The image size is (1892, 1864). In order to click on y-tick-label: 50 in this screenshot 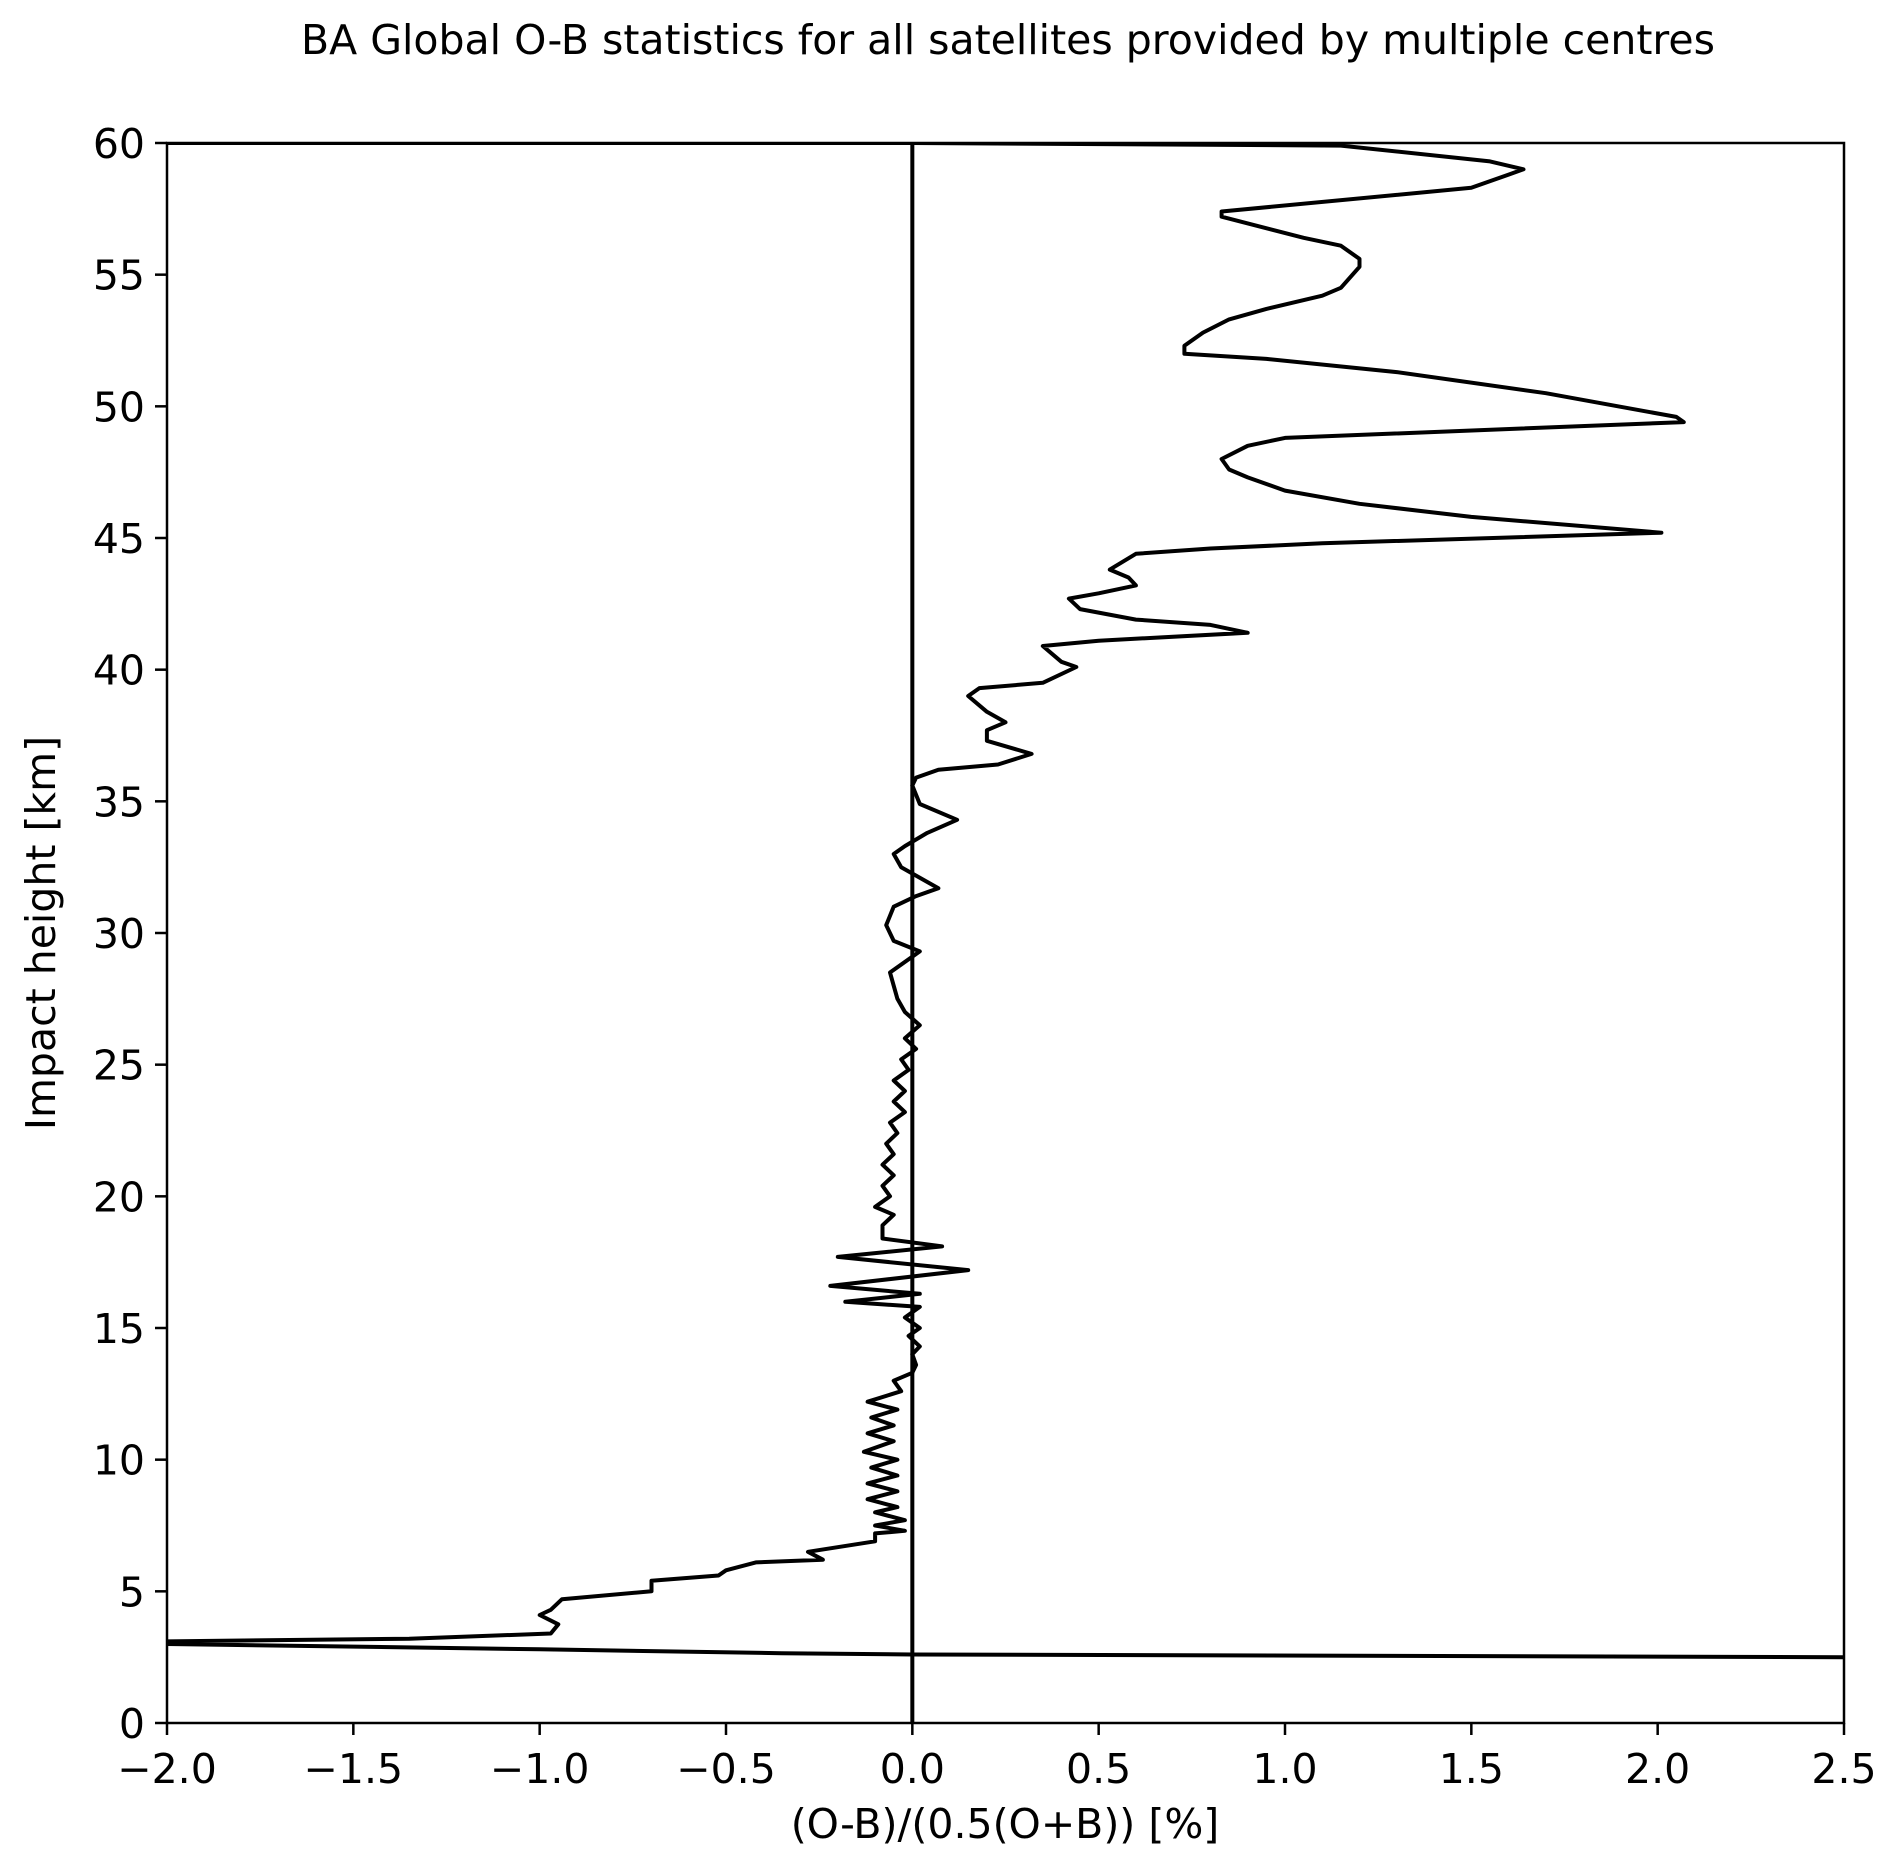, I will do `click(119, 407)`.